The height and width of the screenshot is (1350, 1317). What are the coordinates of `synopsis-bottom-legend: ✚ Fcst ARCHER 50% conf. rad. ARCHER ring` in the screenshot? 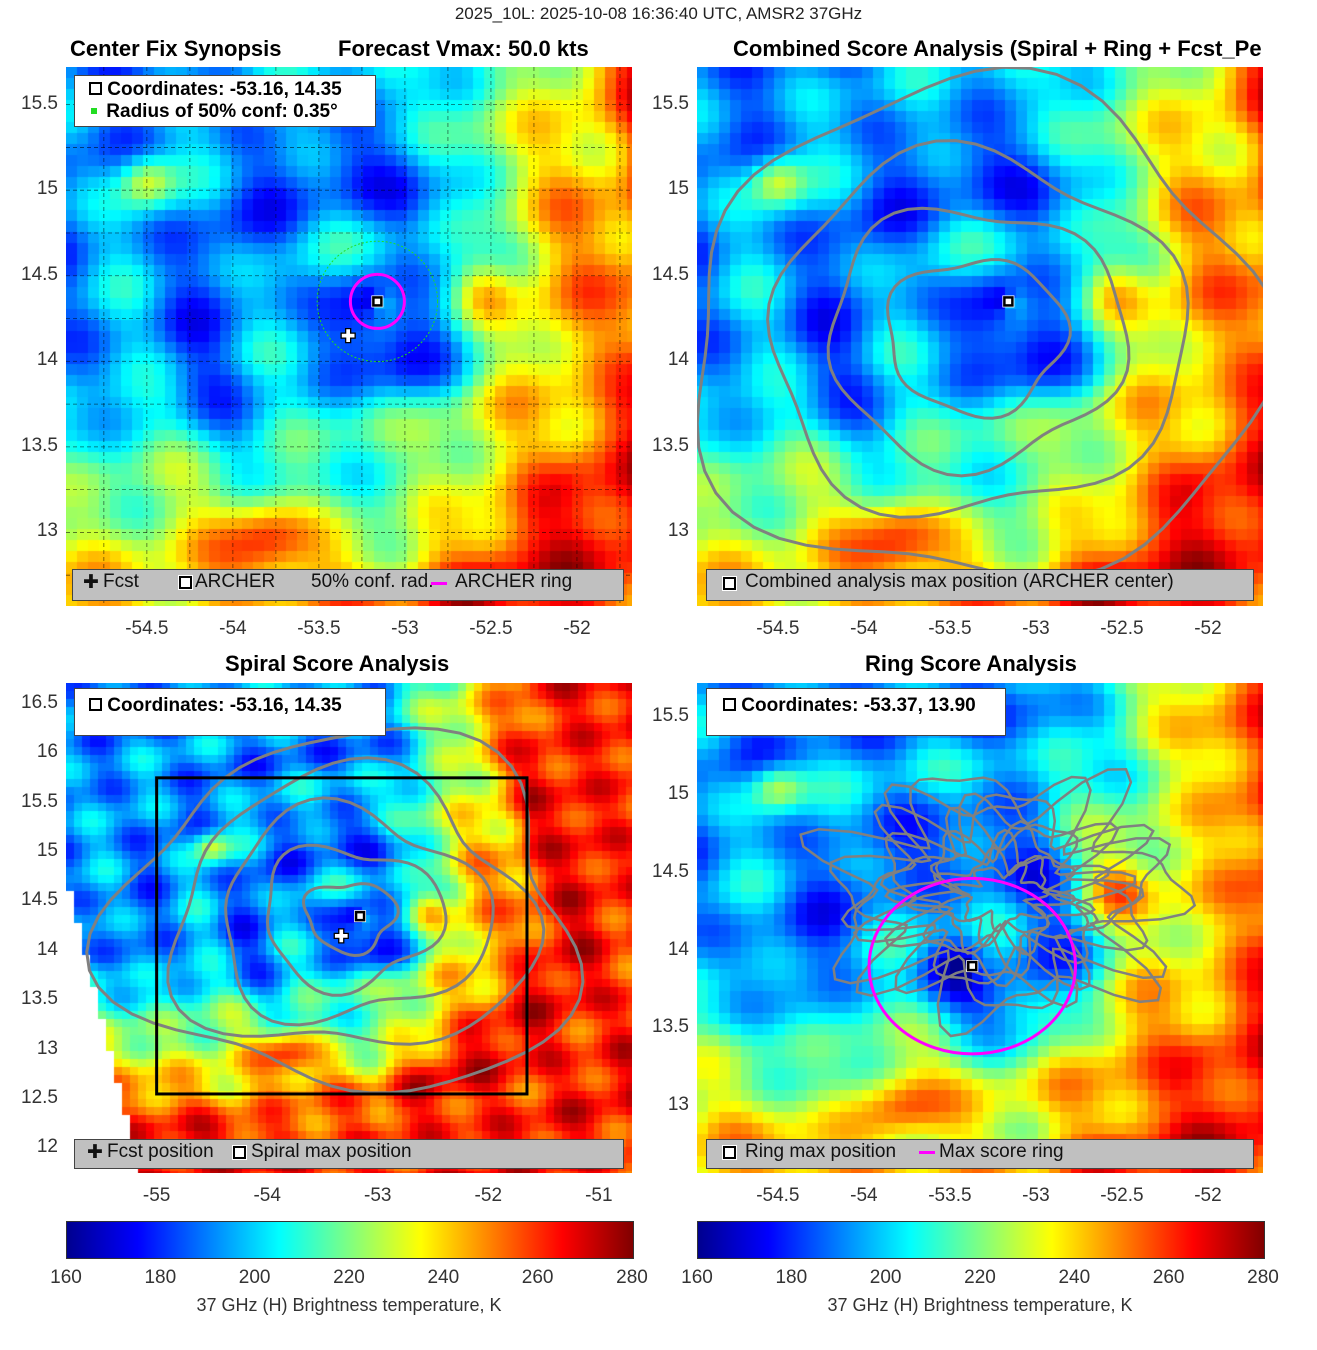 It's located at (348, 585).